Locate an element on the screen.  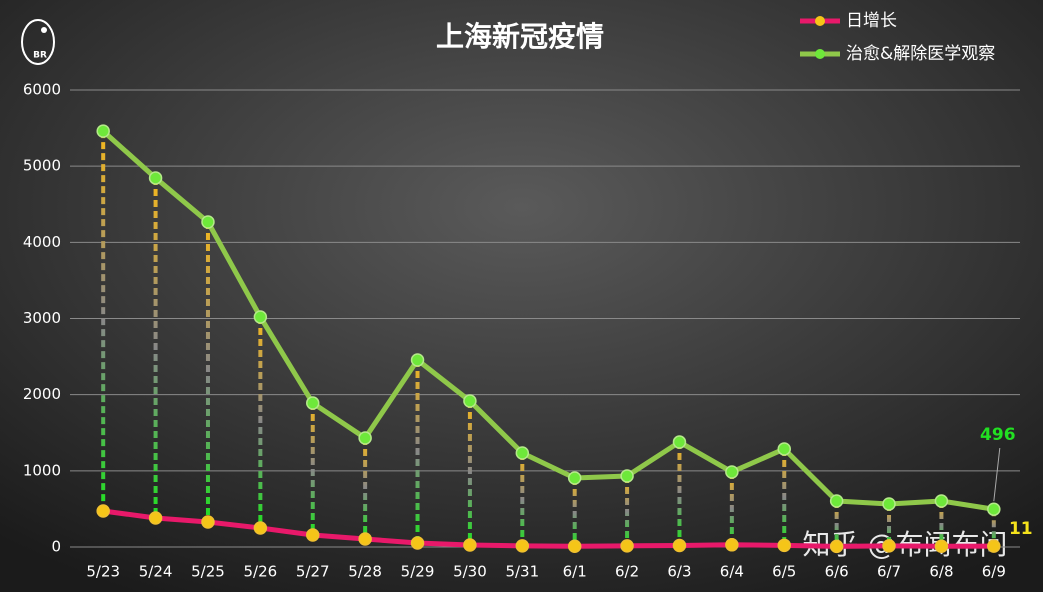
x-tick-label: 5/29 is located at coordinates (418, 572).